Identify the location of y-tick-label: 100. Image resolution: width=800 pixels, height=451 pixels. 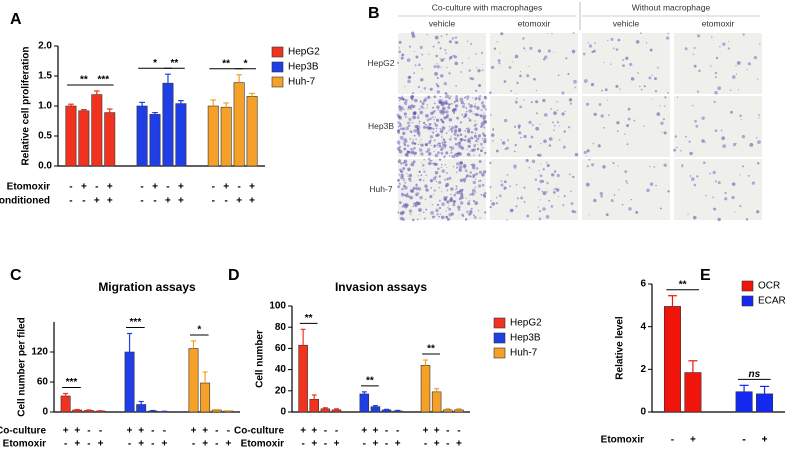
(277, 306).